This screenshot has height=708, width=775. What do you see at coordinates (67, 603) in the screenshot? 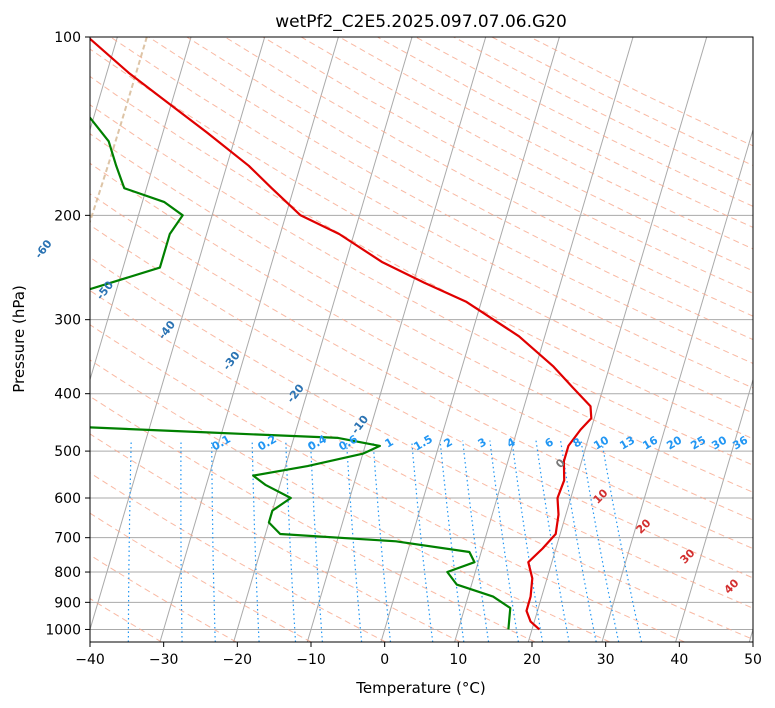
I see `y-tick-label: 900` at bounding box center [67, 603].